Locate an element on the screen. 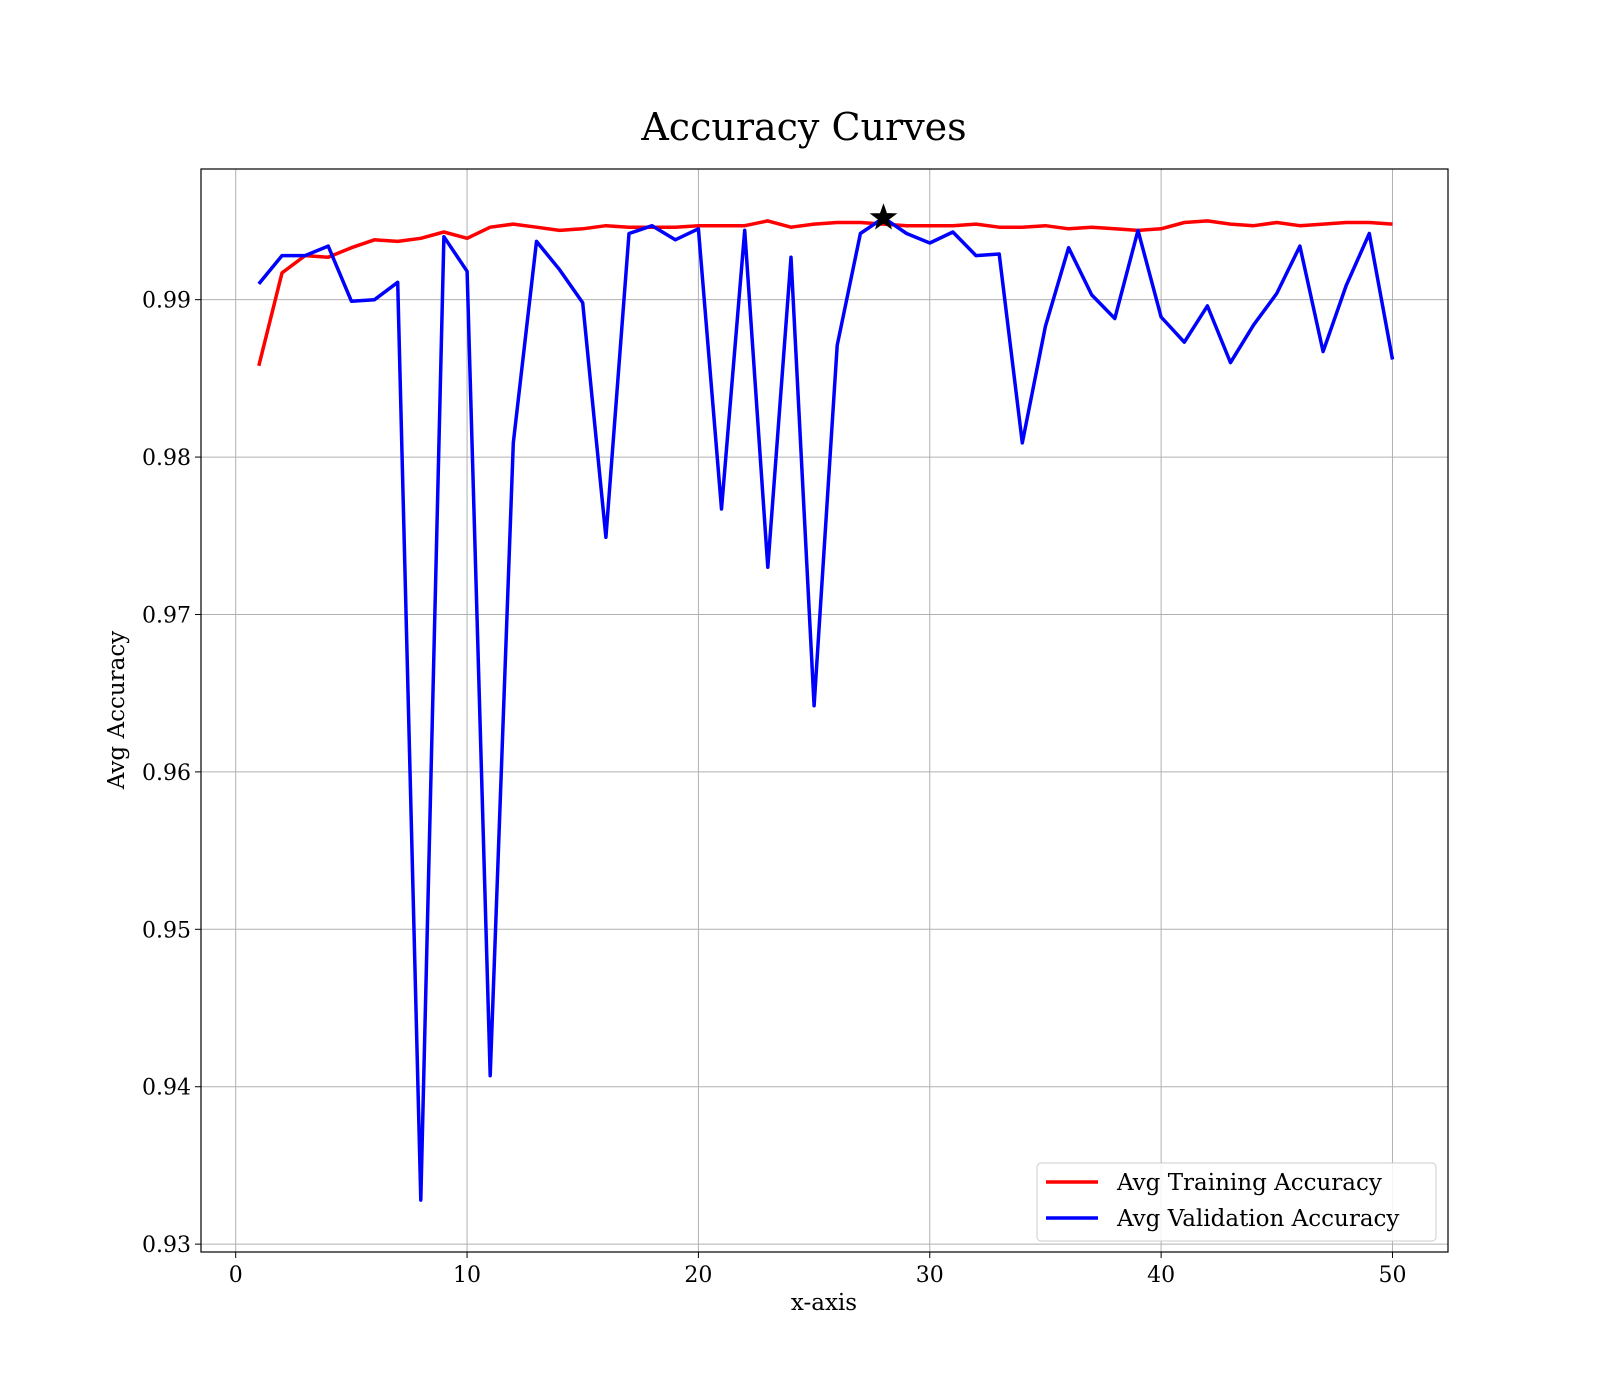  x-tick-label: 40 is located at coordinates (1161, 1275).